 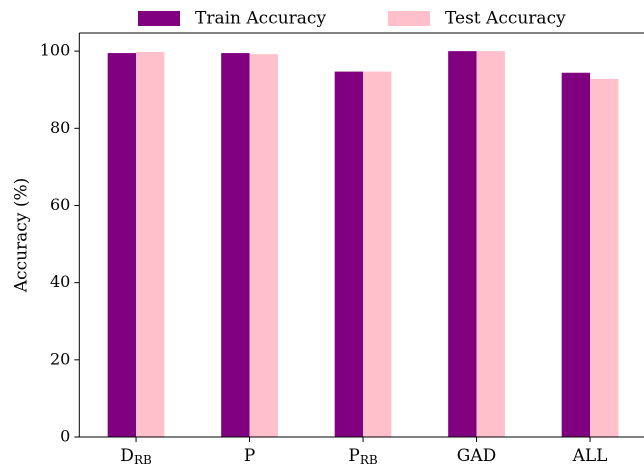 I want to click on y-tick-label: 40, so click(x=60, y=281).